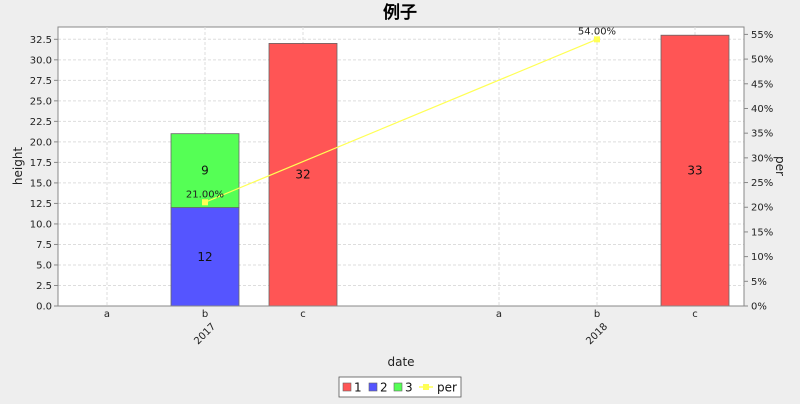  What do you see at coordinates (41, 122) in the screenshot?
I see `y-tick-label: 22.5` at bounding box center [41, 122].